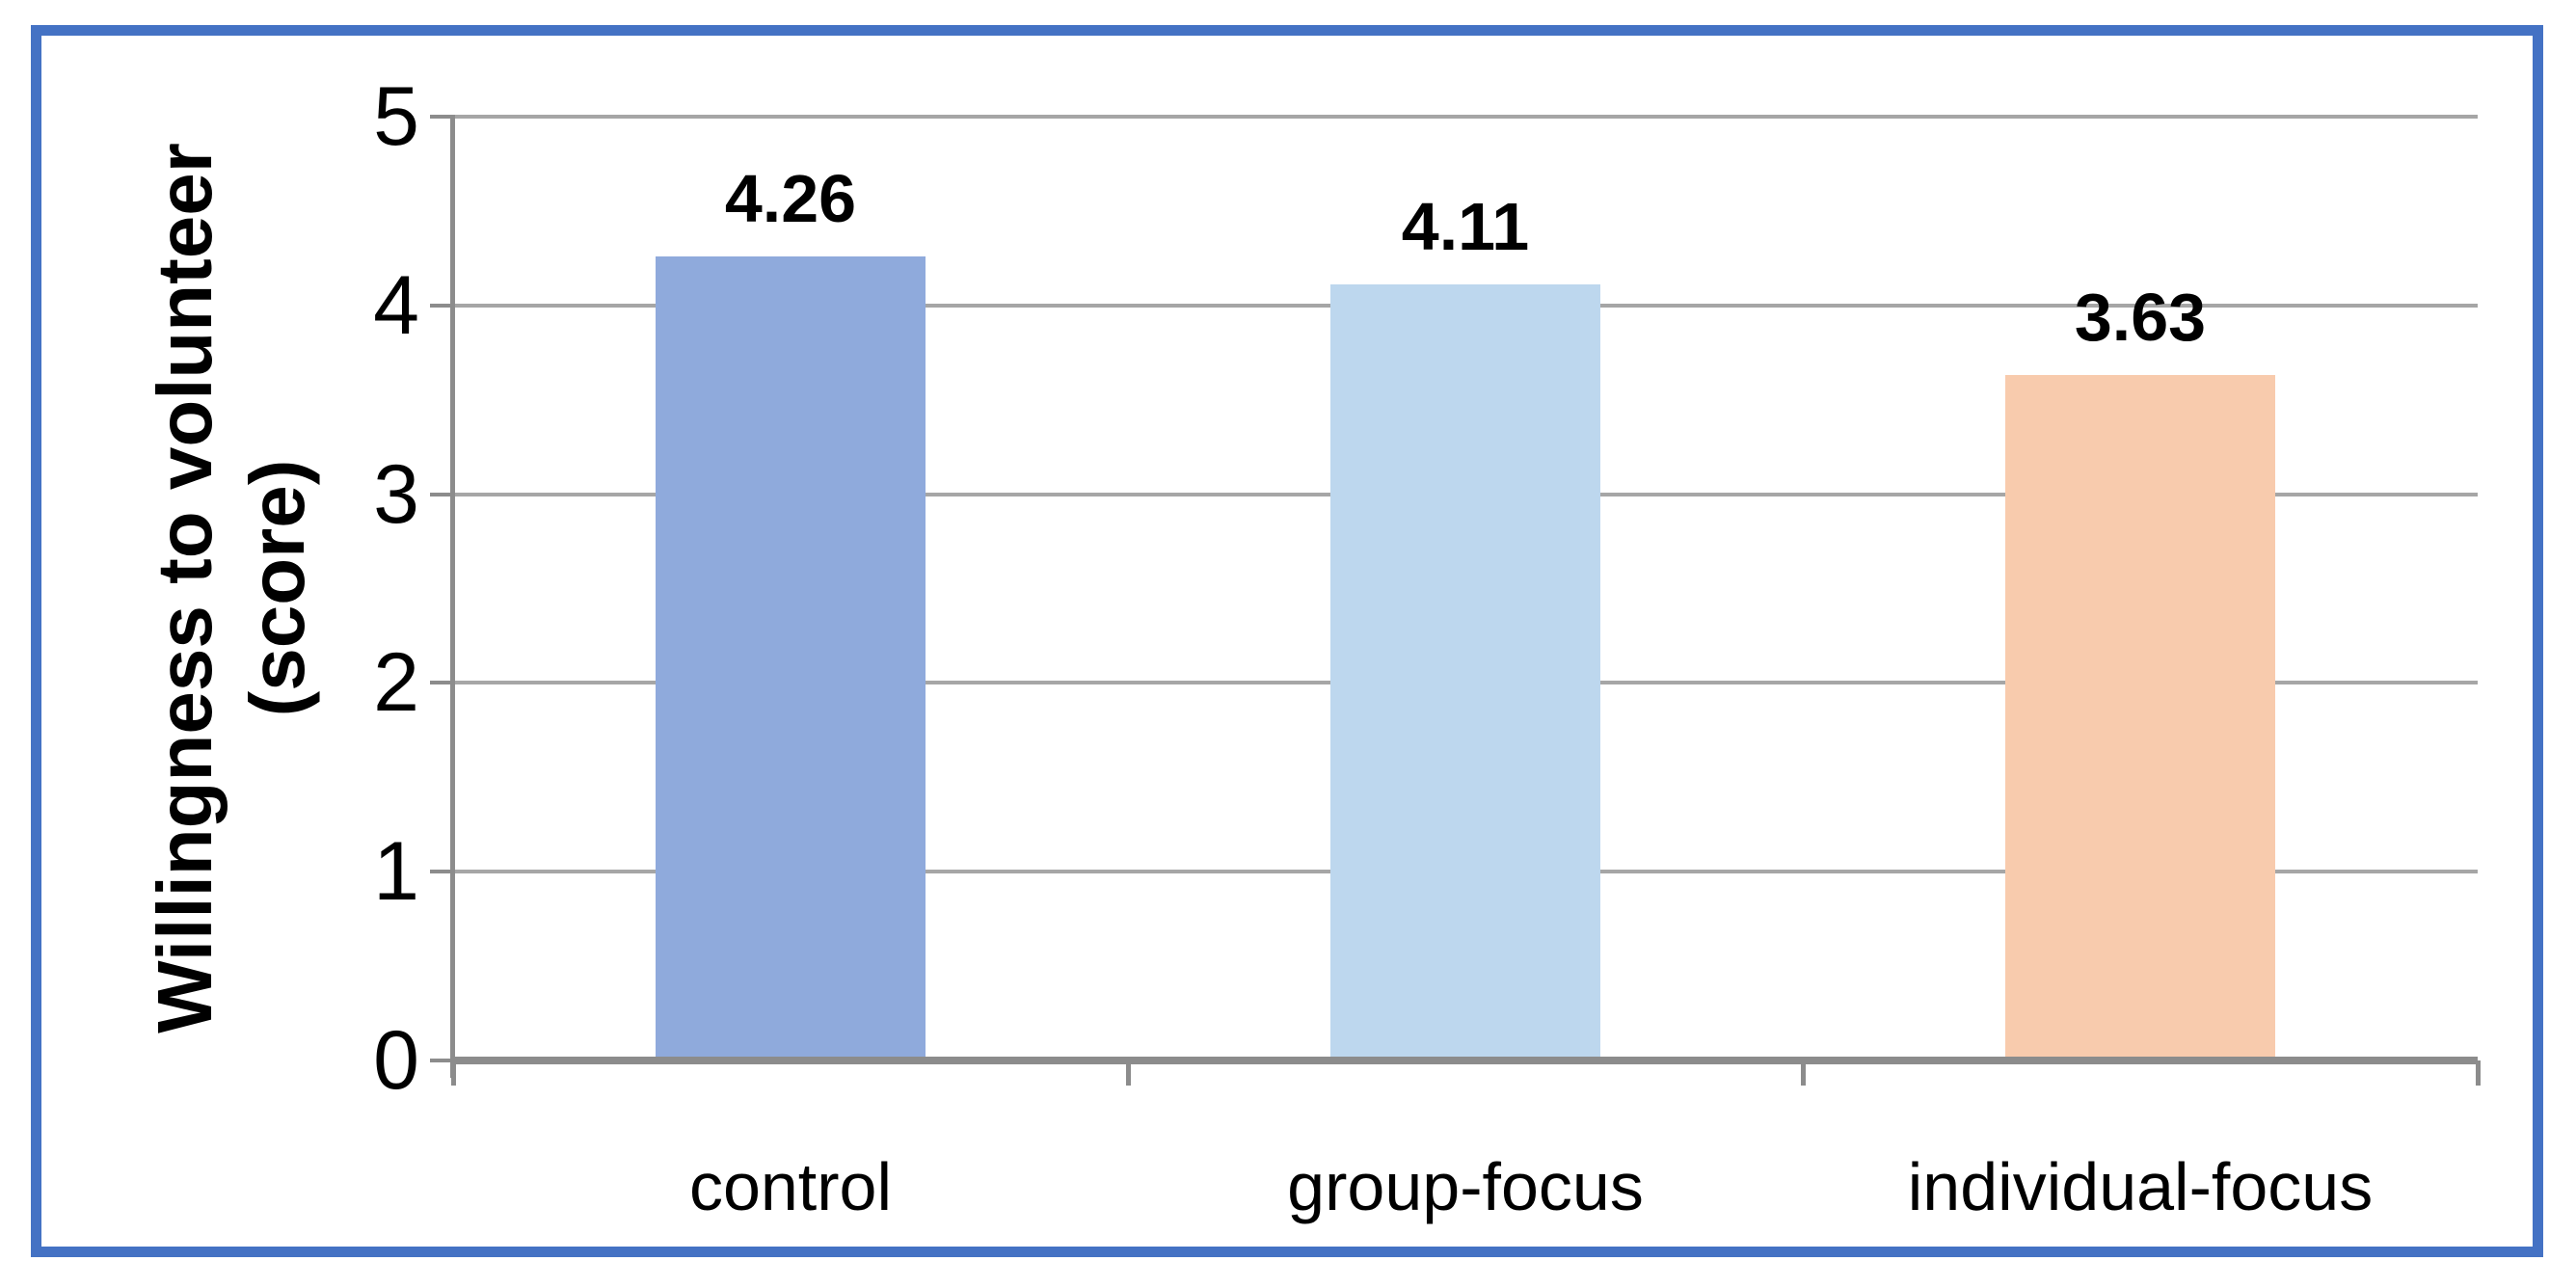  Describe the element at coordinates (2140, 318) in the screenshot. I see `data-label-individual-focus: 3.63` at that location.